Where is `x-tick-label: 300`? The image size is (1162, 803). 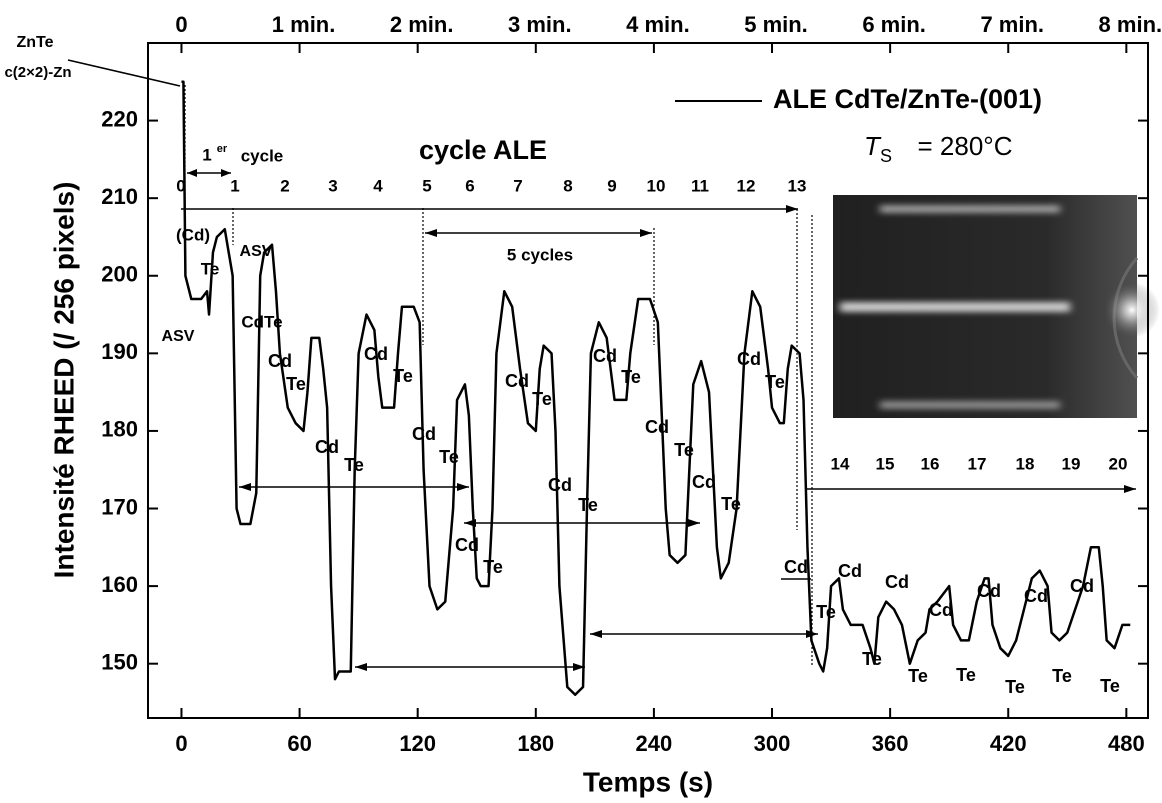 x-tick-label: 300 is located at coordinates (772, 743).